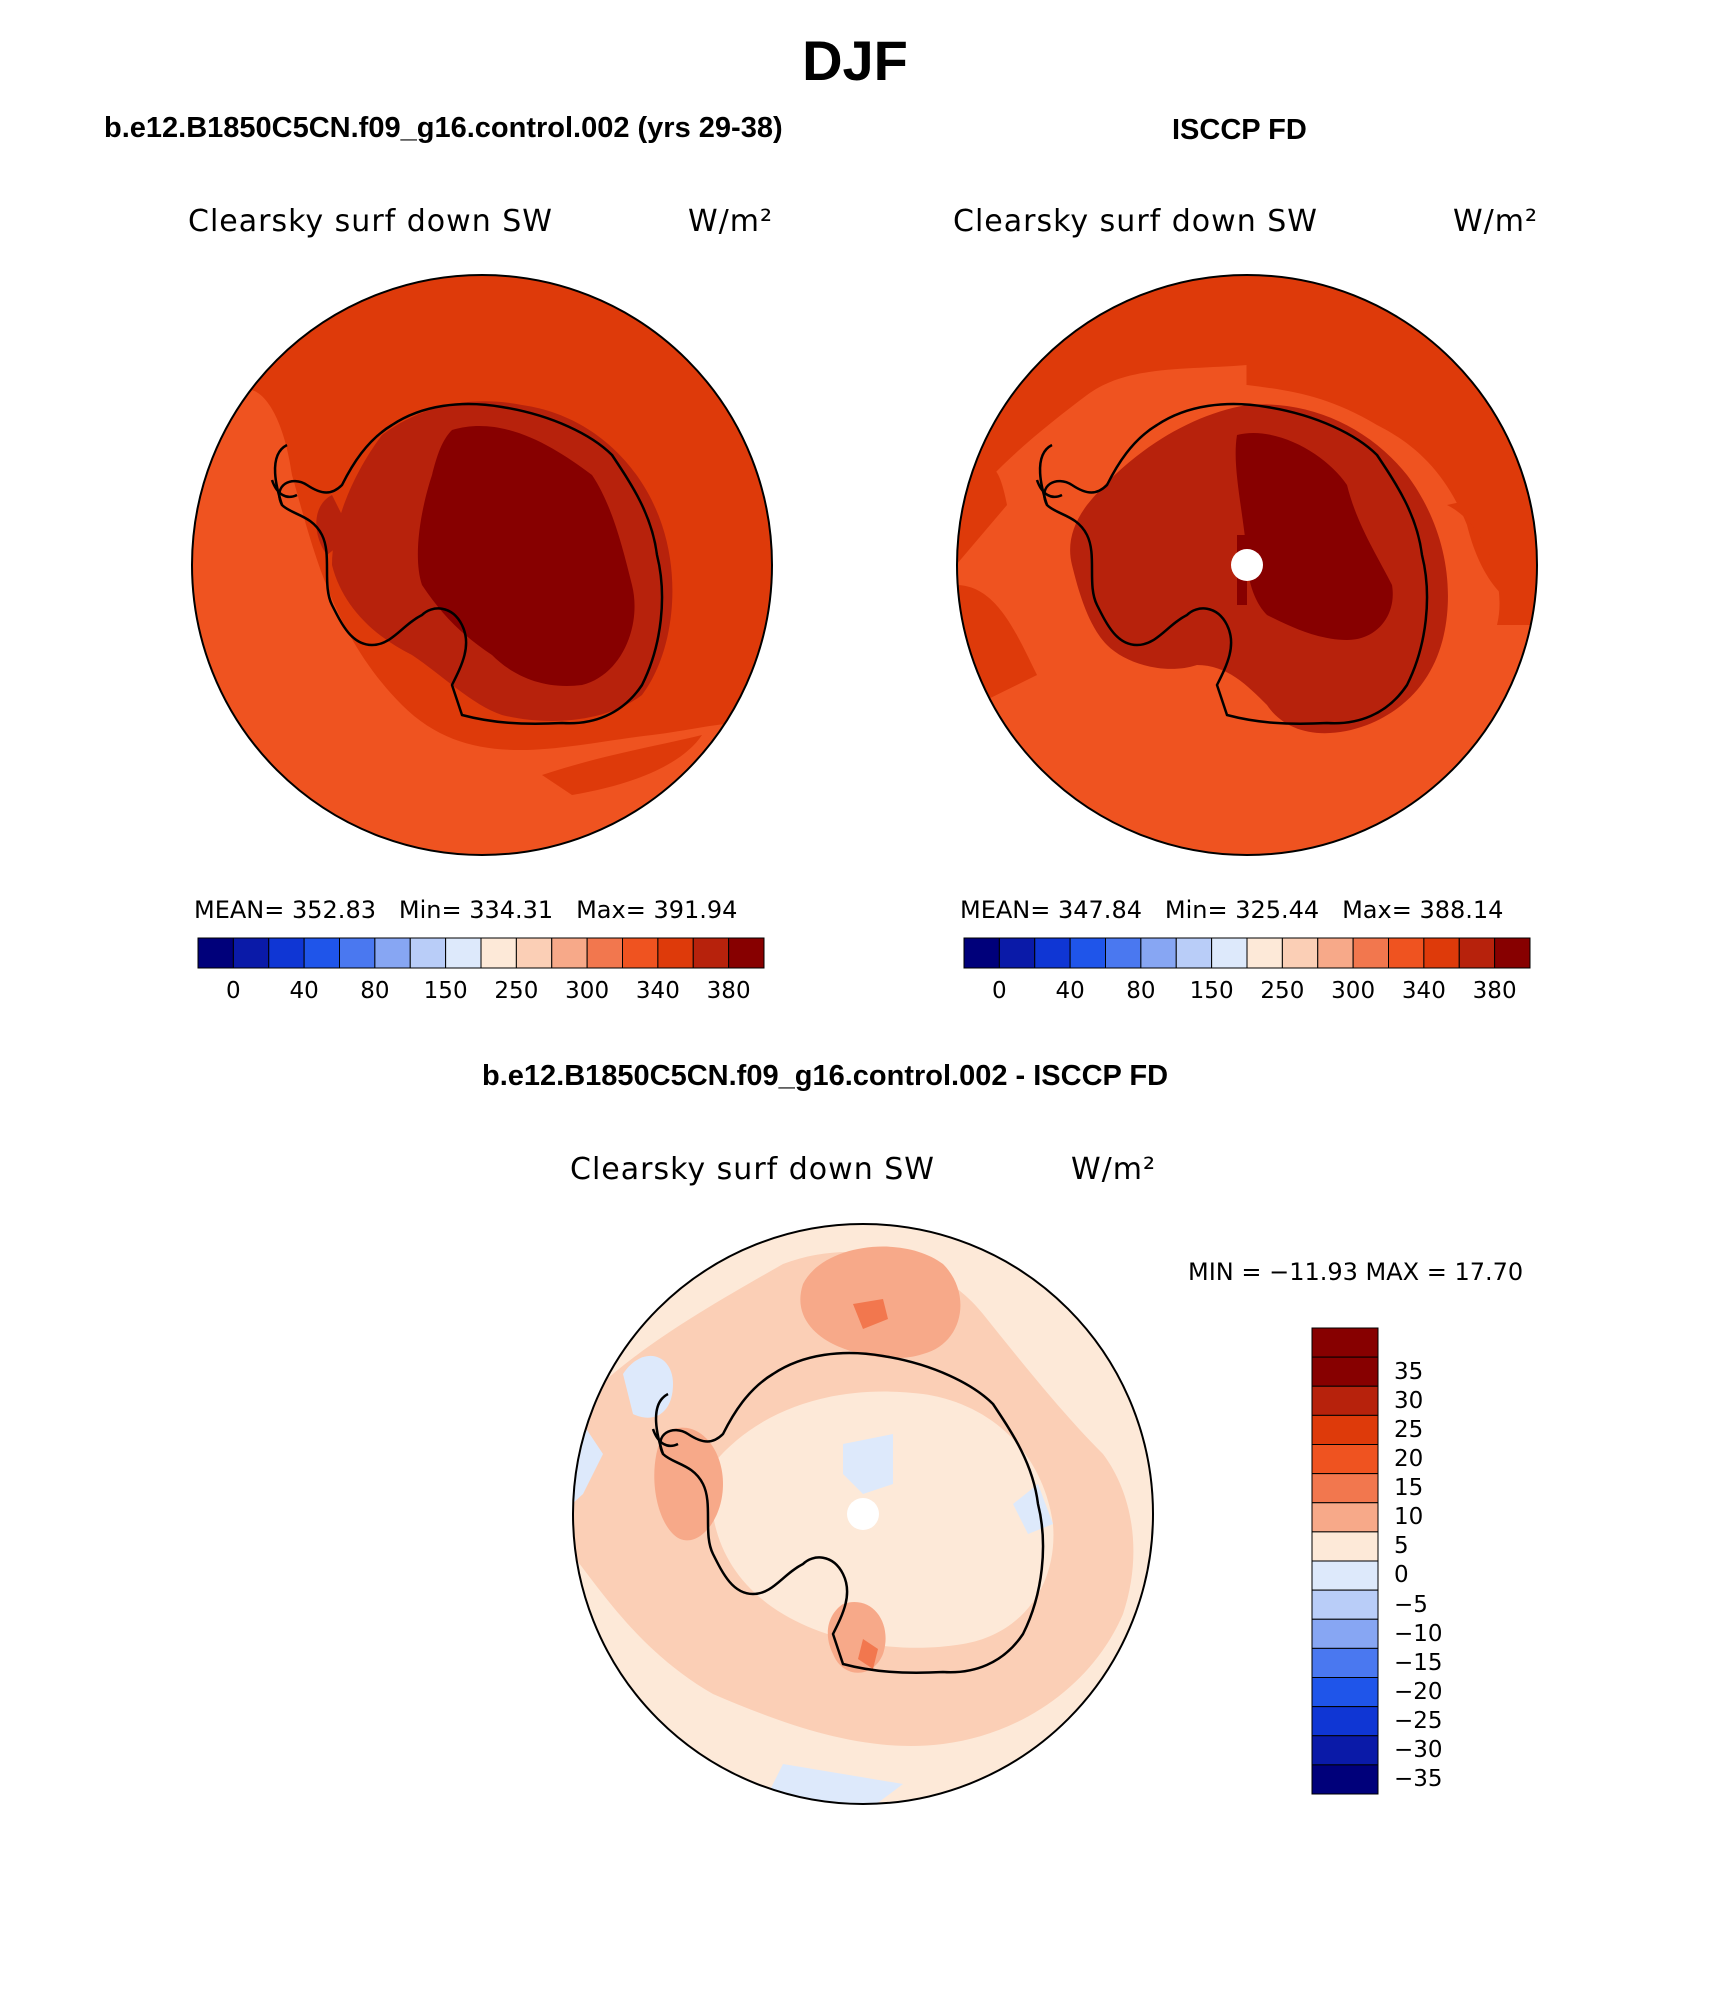  Describe the element at coordinates (611, 910) in the screenshot. I see `model-max-label: Max=` at that location.